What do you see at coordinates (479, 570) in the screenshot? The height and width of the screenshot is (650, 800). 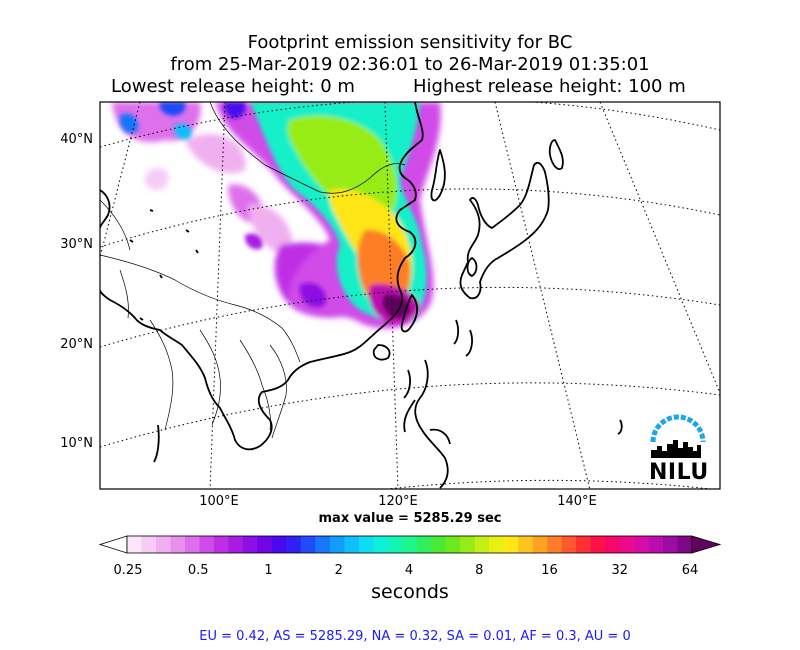 I see `colorbar-tick-label: 8` at bounding box center [479, 570].